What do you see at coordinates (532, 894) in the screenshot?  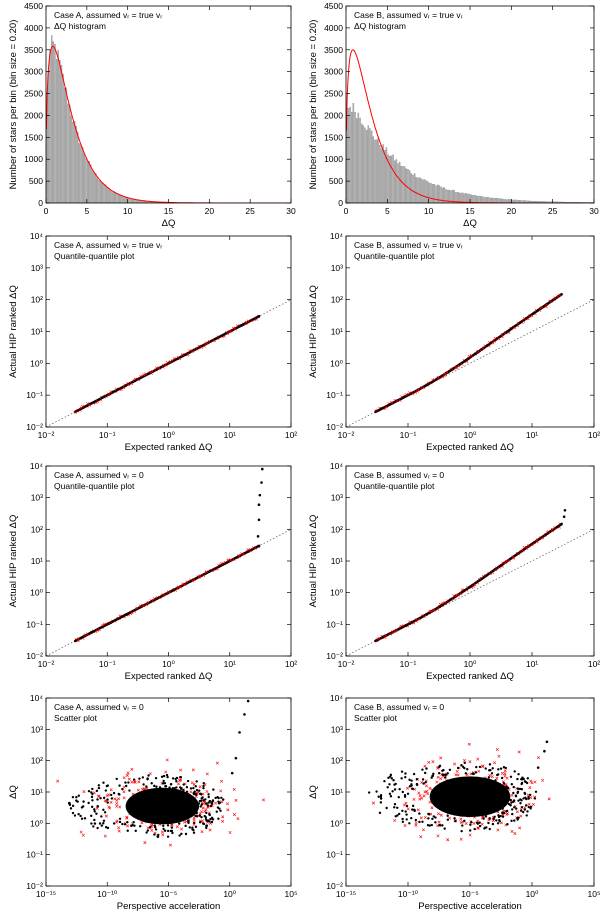 I see `x-tick-label: 10⁰` at bounding box center [532, 894].